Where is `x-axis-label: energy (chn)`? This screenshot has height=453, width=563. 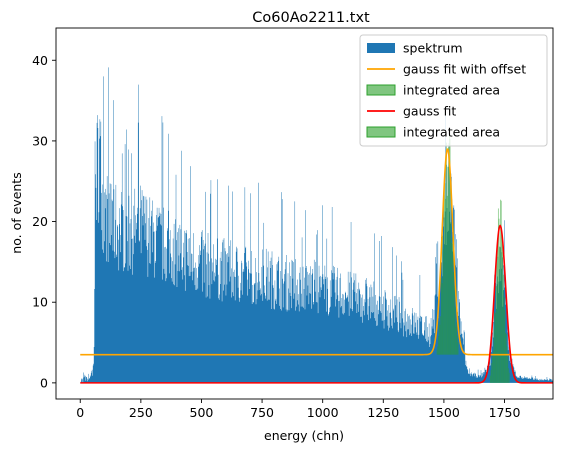 x-axis-label: energy (chn) is located at coordinates (304, 435).